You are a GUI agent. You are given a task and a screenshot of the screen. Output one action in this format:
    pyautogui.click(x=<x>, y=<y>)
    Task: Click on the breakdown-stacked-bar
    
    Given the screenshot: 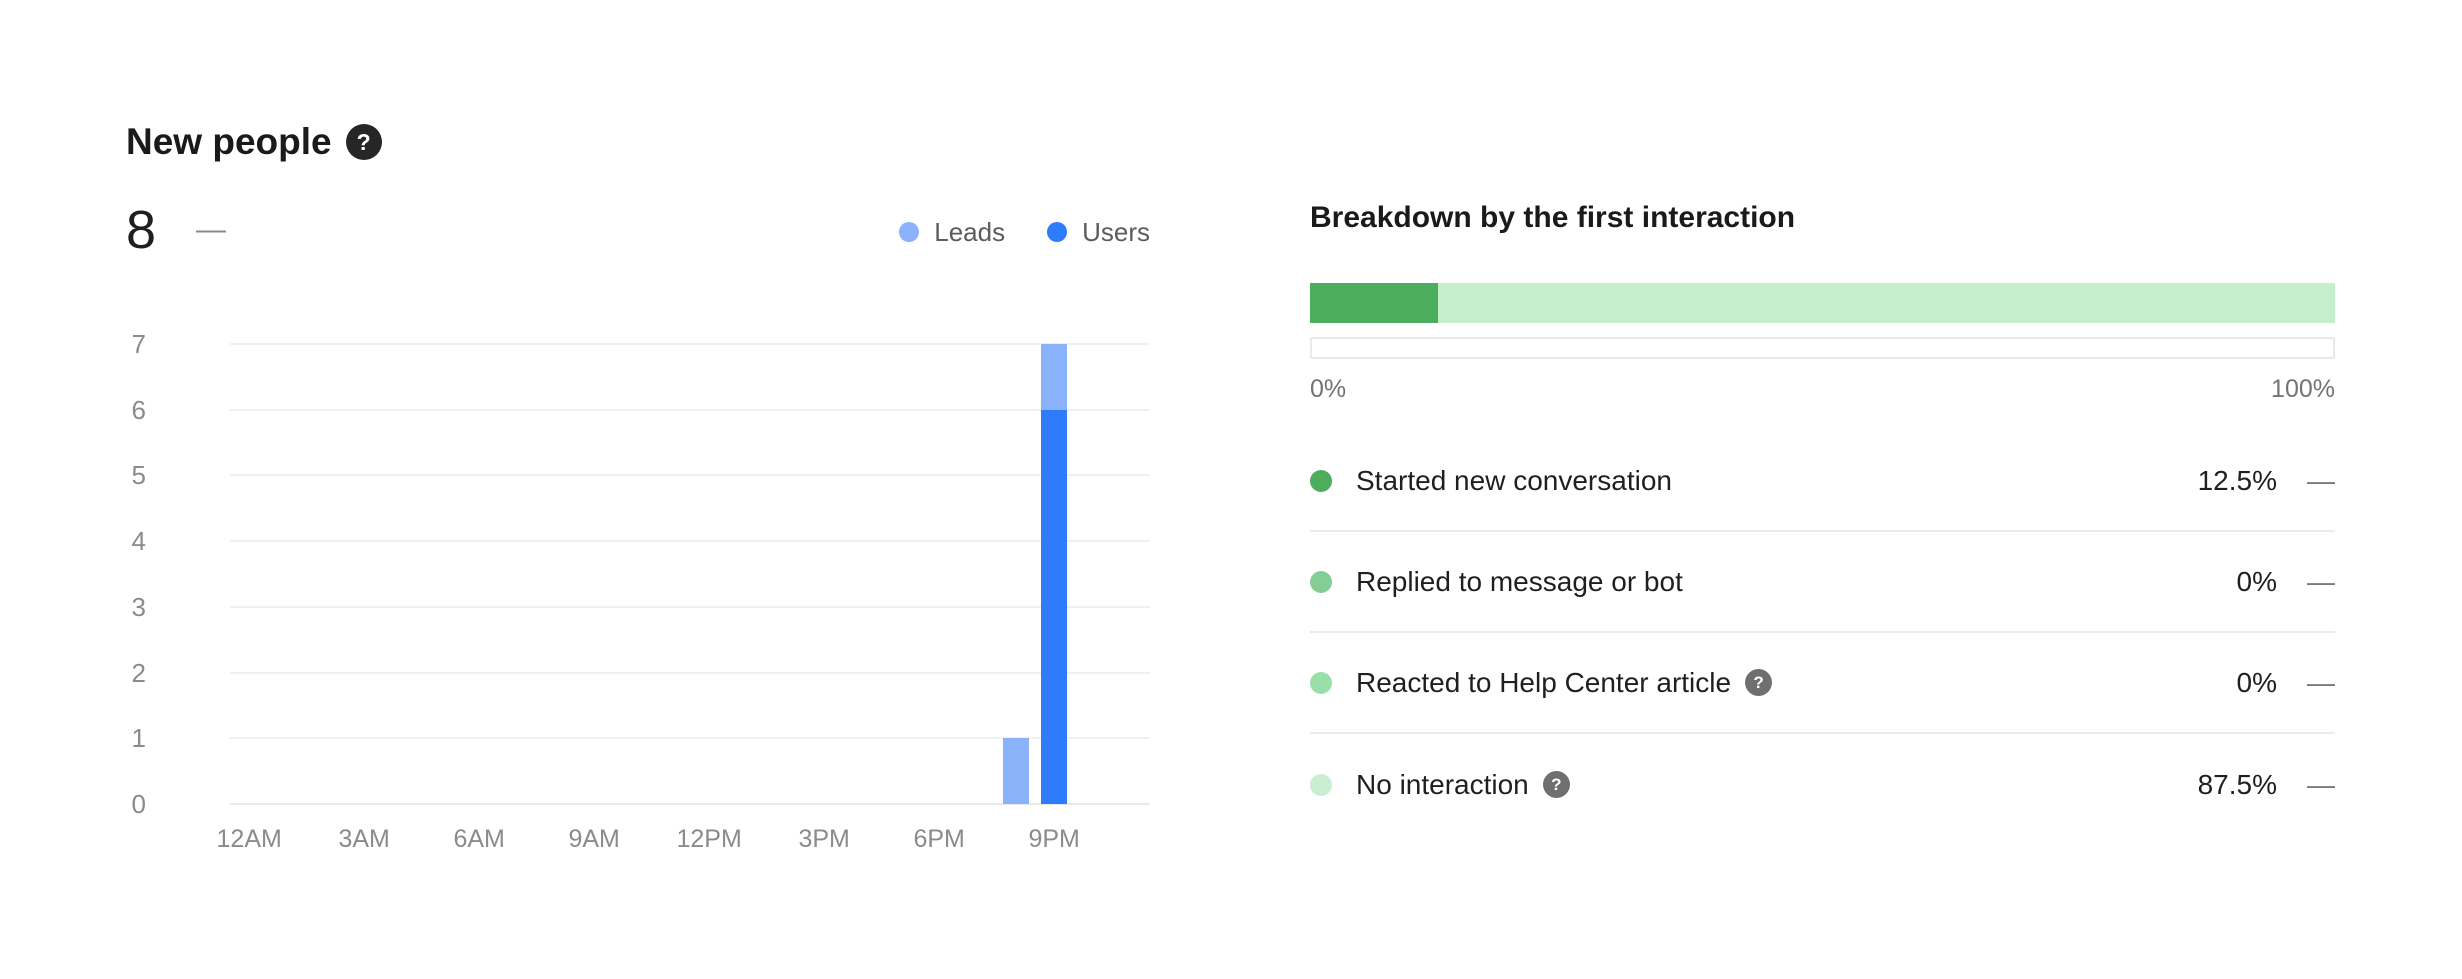 What is the action you would take?
    pyautogui.click(x=1822, y=303)
    